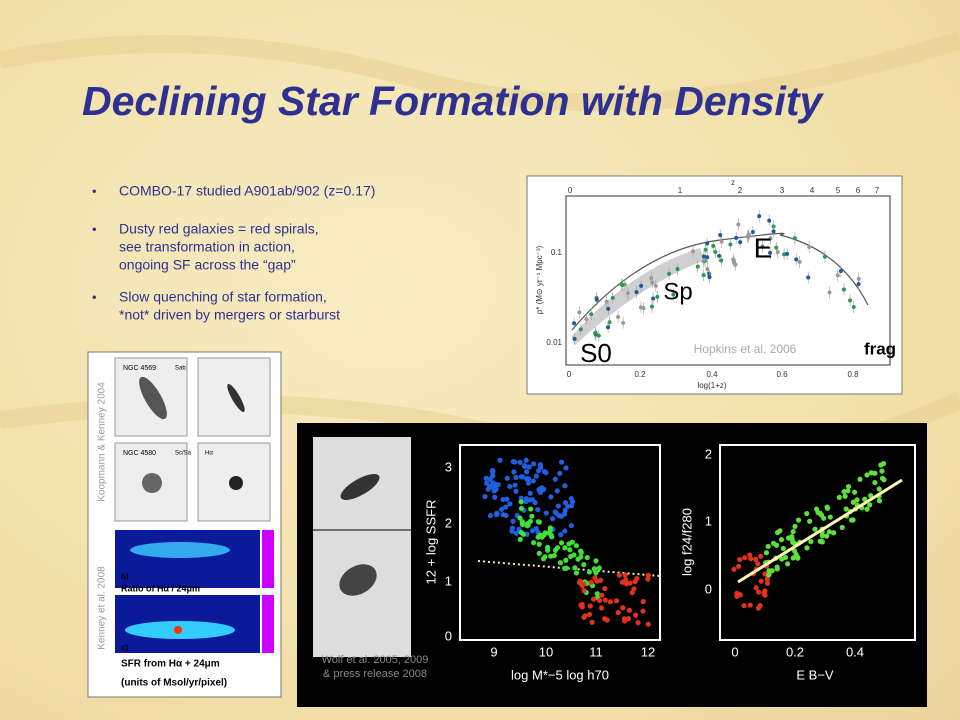 The height and width of the screenshot is (720, 960). I want to click on axis-label: log f24/f280, so click(686, 542).